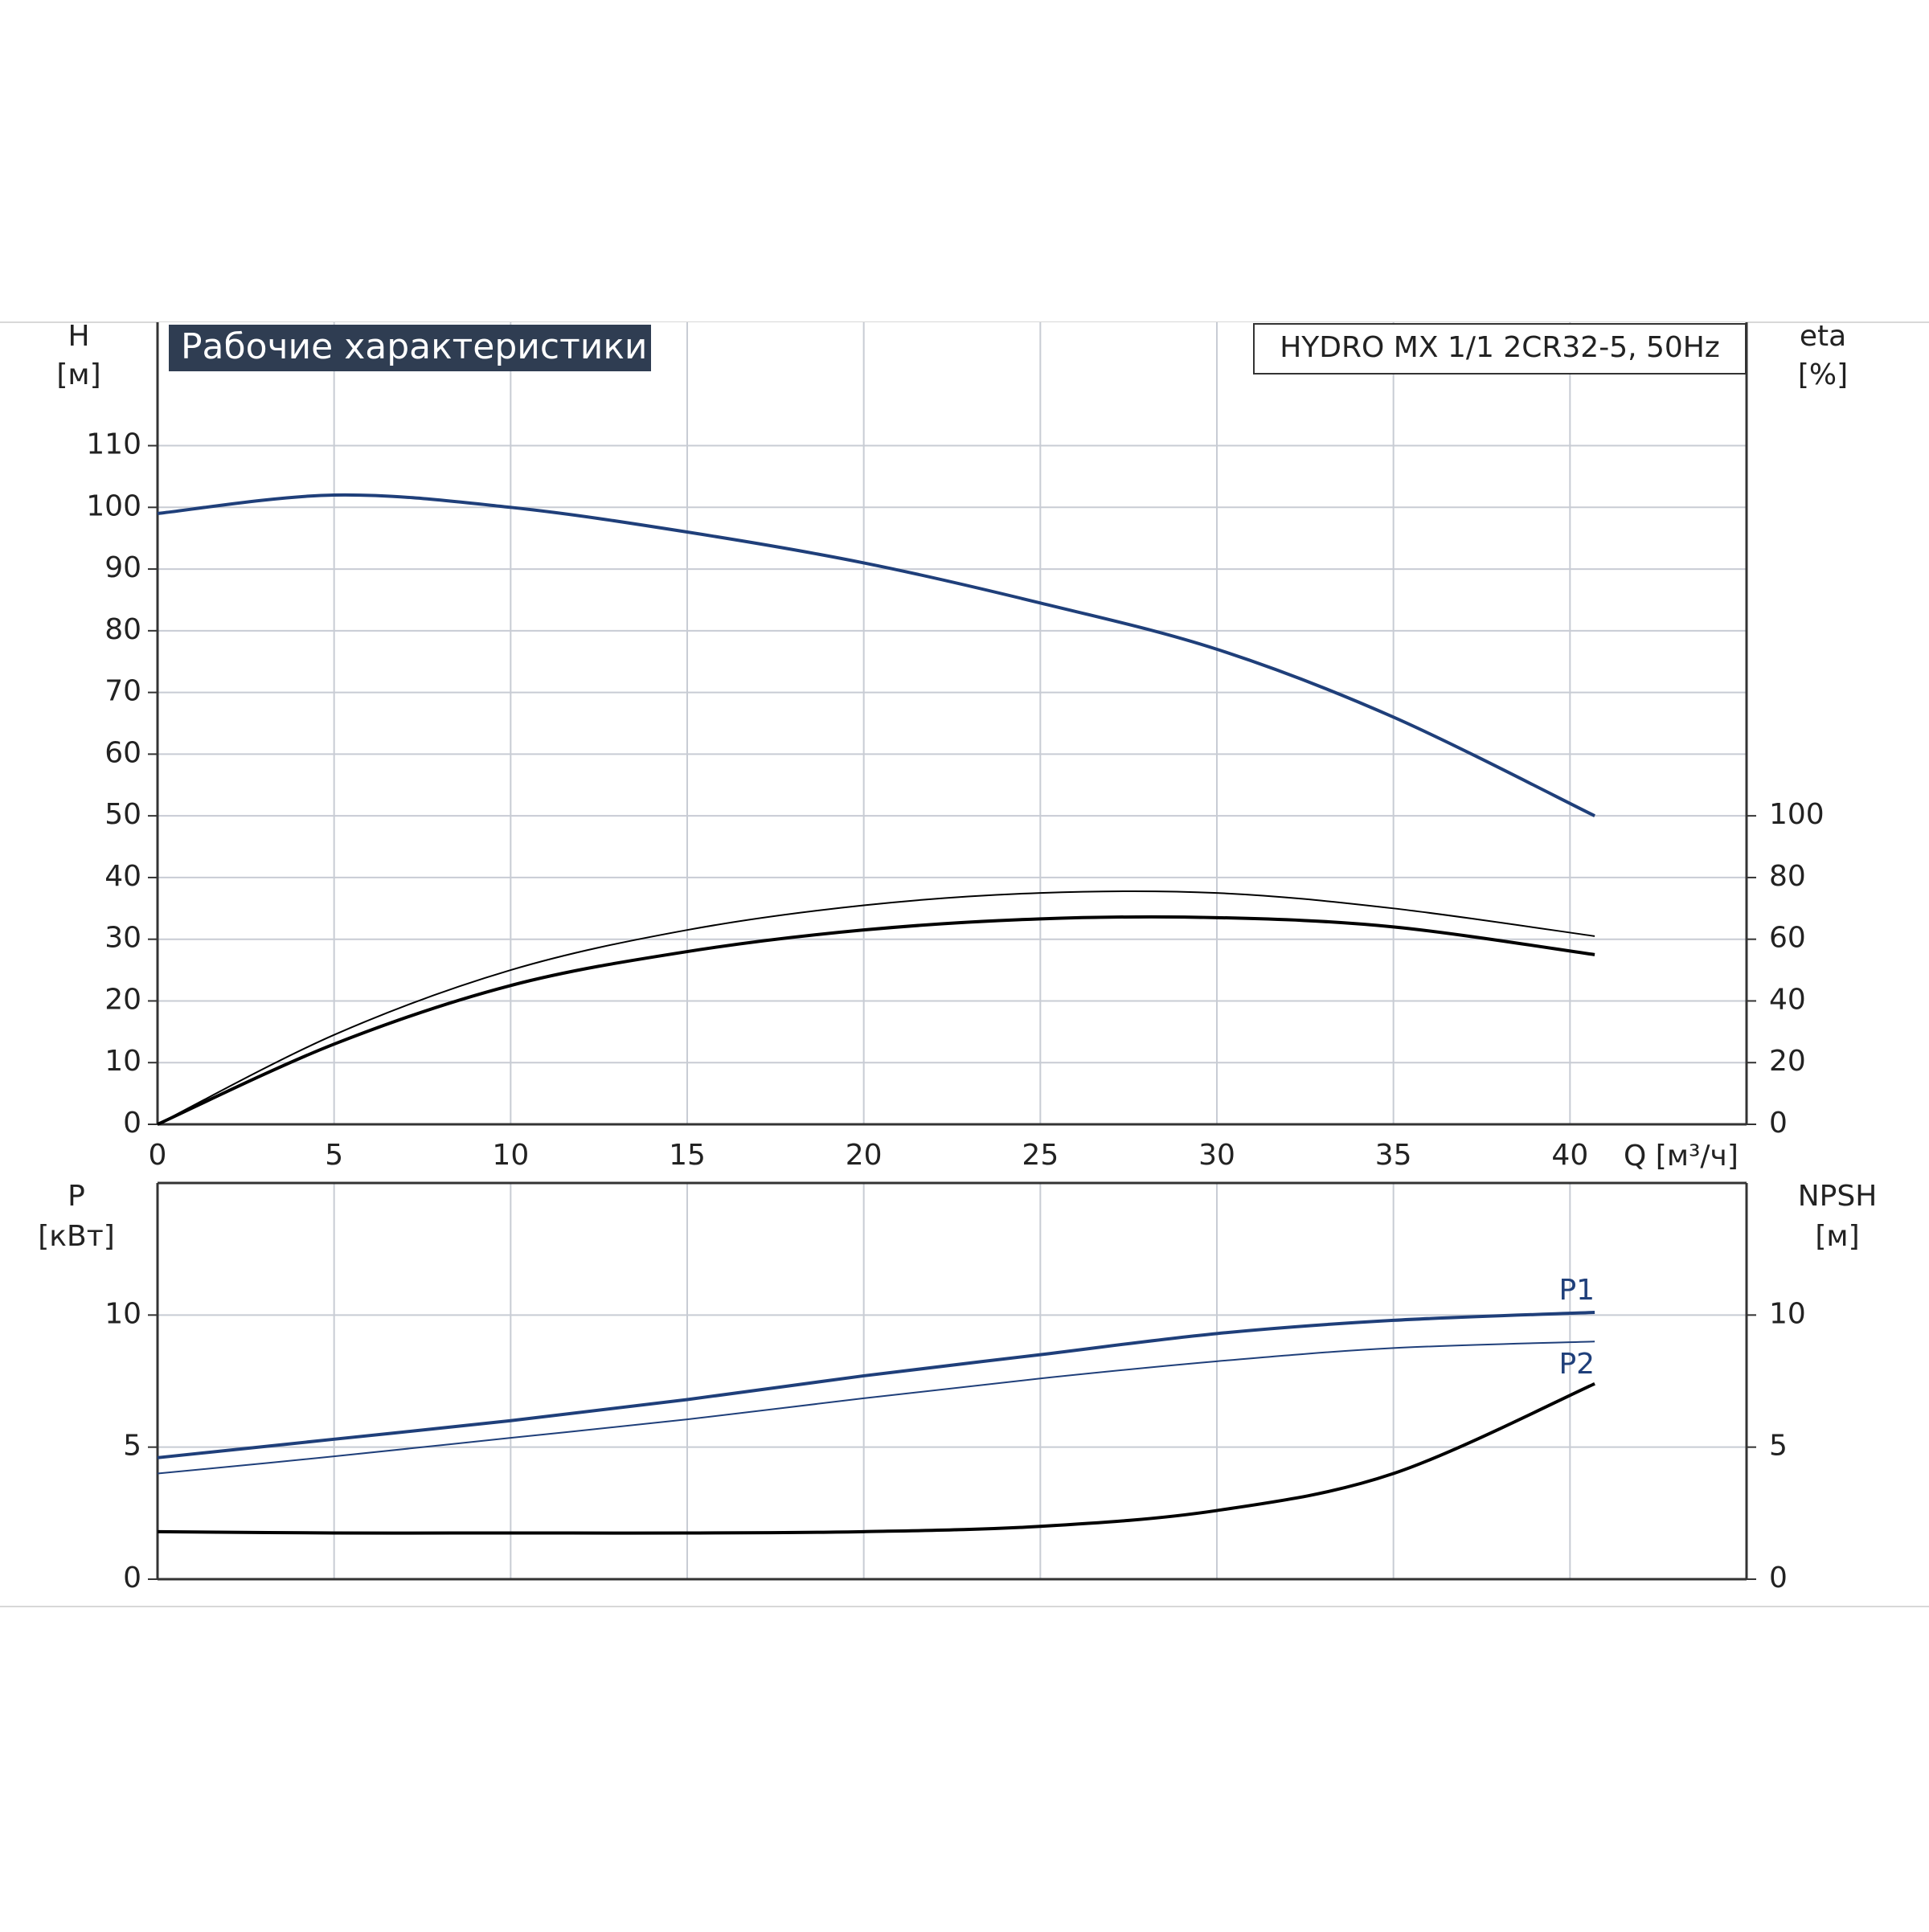 This screenshot has height=1932, width=1929. What do you see at coordinates (1576, 1290) in the screenshot?
I see `series-label: P1` at bounding box center [1576, 1290].